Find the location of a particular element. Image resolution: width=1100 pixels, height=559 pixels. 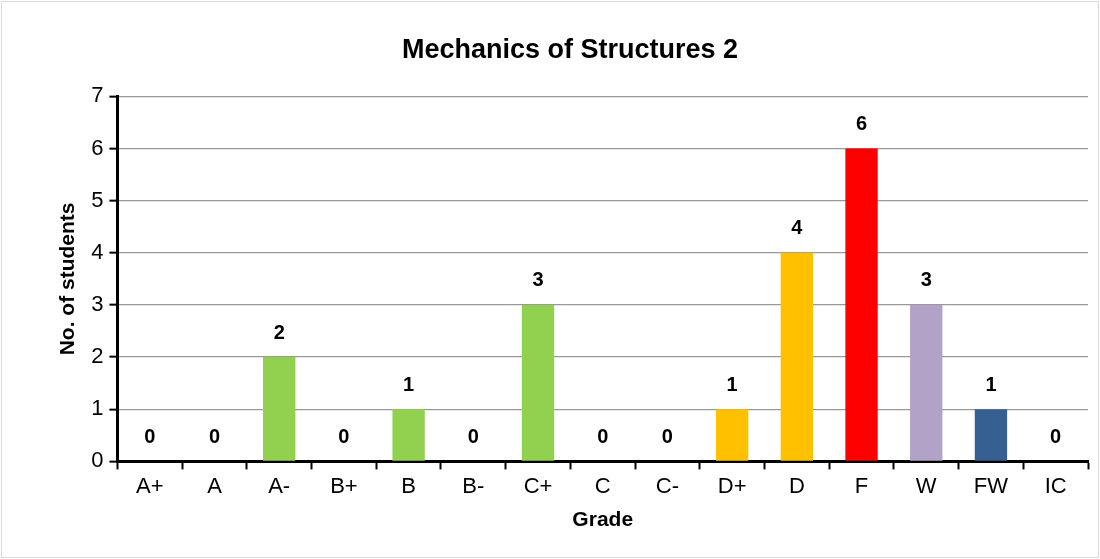

x-tick-label: F is located at coordinates (861, 485).